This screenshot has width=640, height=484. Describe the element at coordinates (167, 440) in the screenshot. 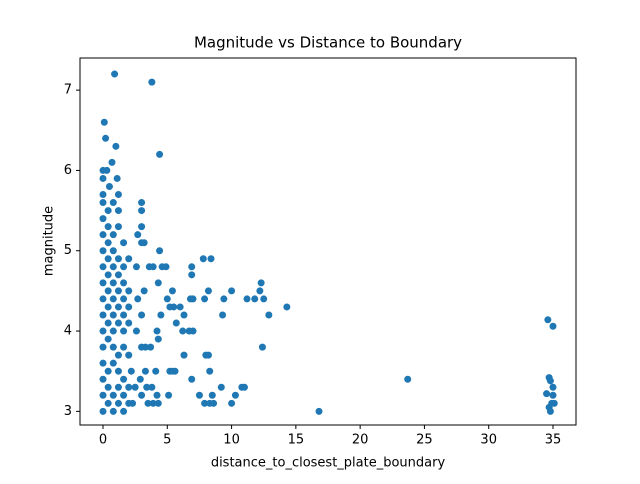

I see `x-tick-label: 5` at that location.